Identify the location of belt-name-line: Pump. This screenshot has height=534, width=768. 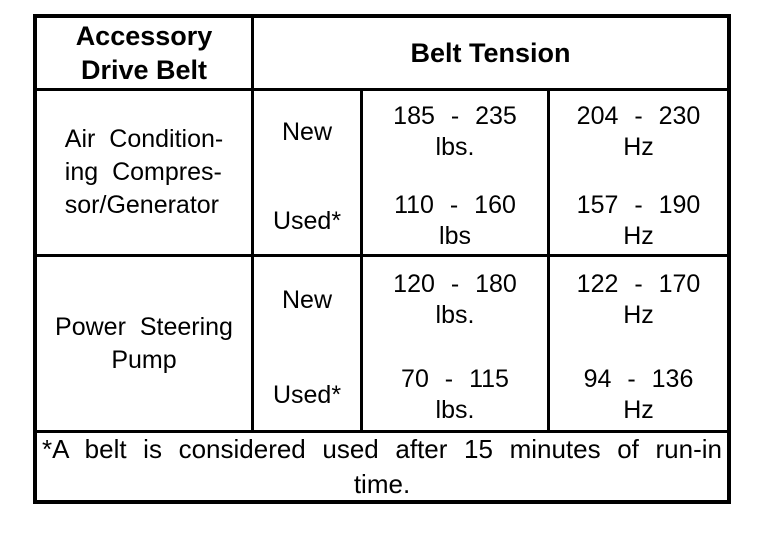
(144, 359).